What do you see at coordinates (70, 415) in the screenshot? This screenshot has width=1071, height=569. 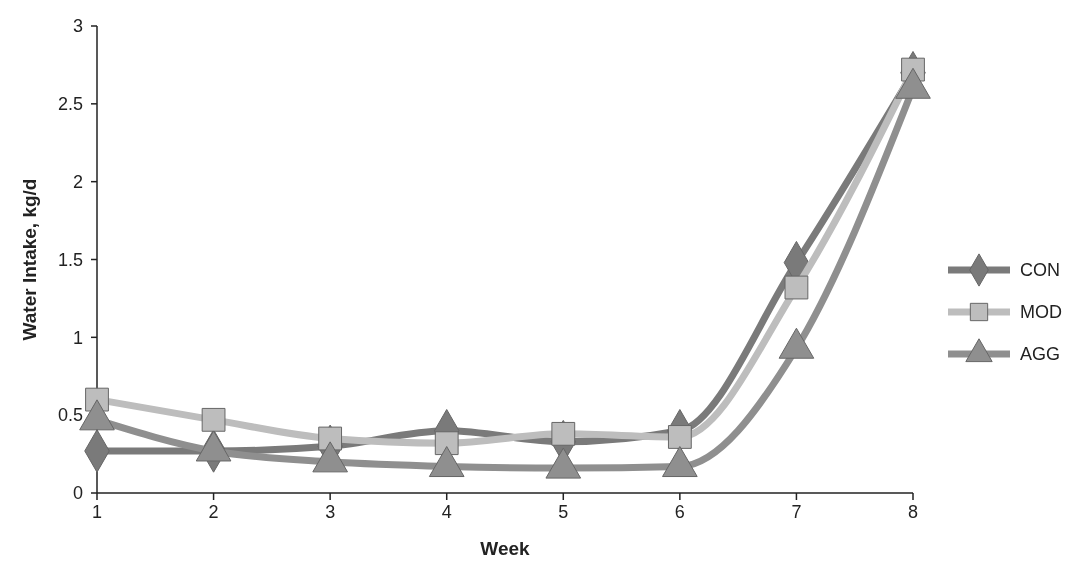 I see `y-tick-label: 0.5` at bounding box center [70, 415].